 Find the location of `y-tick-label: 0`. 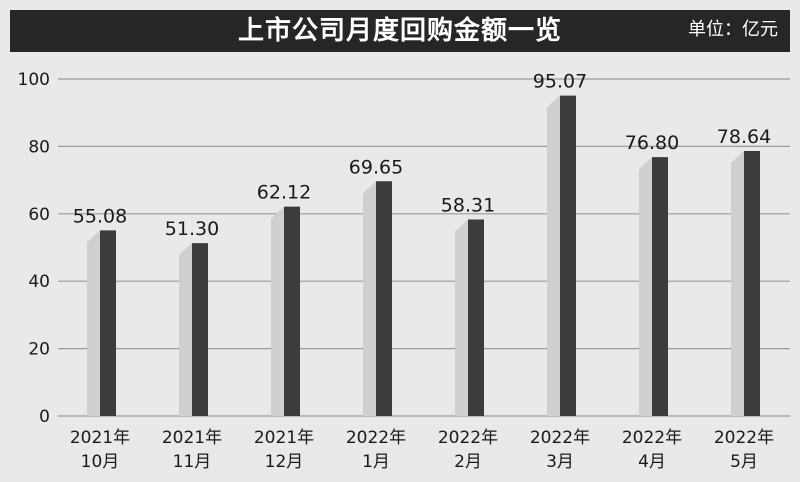

y-tick-label: 0 is located at coordinates (44, 417).